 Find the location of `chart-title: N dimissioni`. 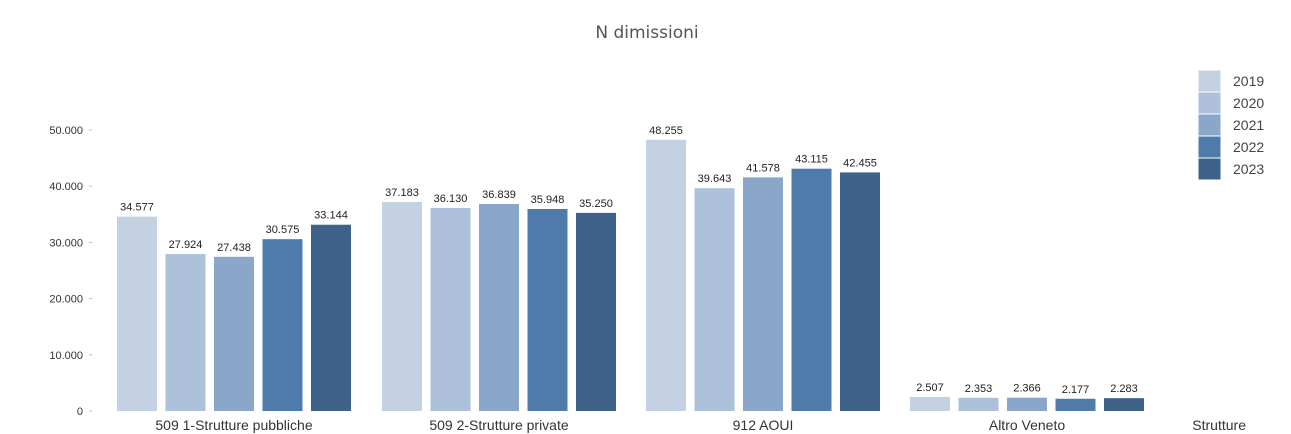

chart-title: N dimissioni is located at coordinates (646, 33).